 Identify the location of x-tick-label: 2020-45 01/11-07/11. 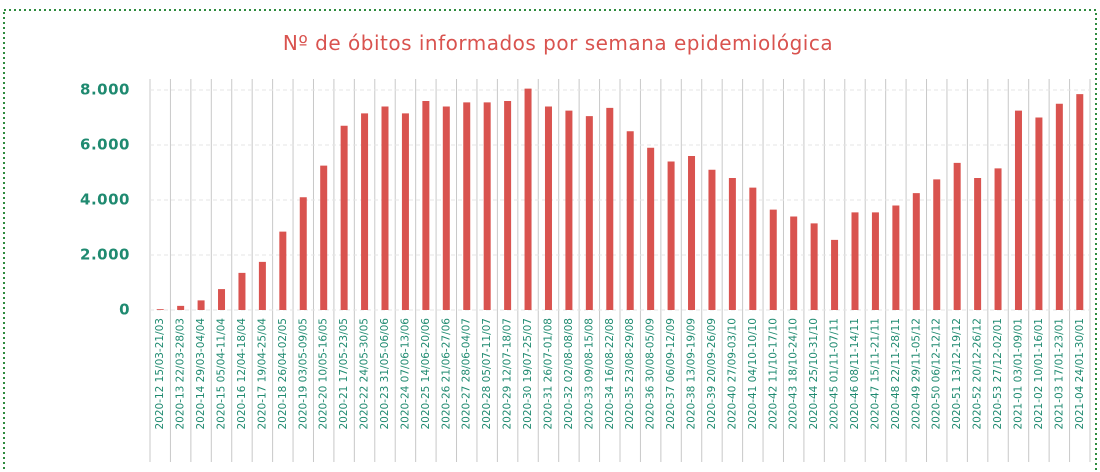
(835, 374).